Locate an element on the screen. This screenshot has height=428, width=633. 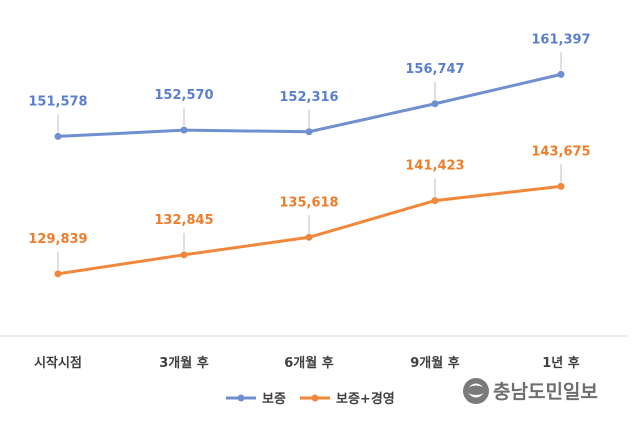
legend-item-1: 보증+경영 is located at coordinates (347, 399).